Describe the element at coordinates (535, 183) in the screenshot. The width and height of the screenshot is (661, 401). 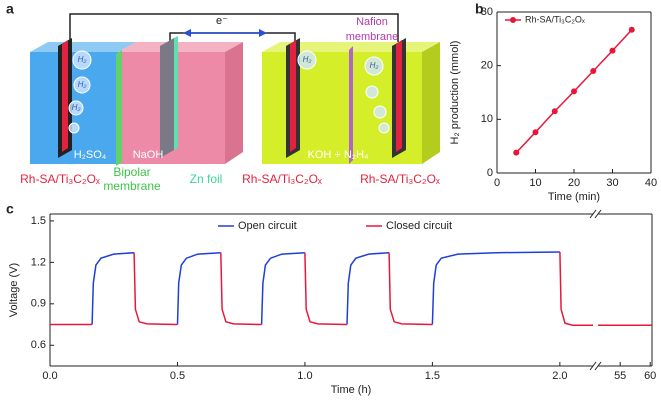
I see `x-tick-label: 10` at that location.